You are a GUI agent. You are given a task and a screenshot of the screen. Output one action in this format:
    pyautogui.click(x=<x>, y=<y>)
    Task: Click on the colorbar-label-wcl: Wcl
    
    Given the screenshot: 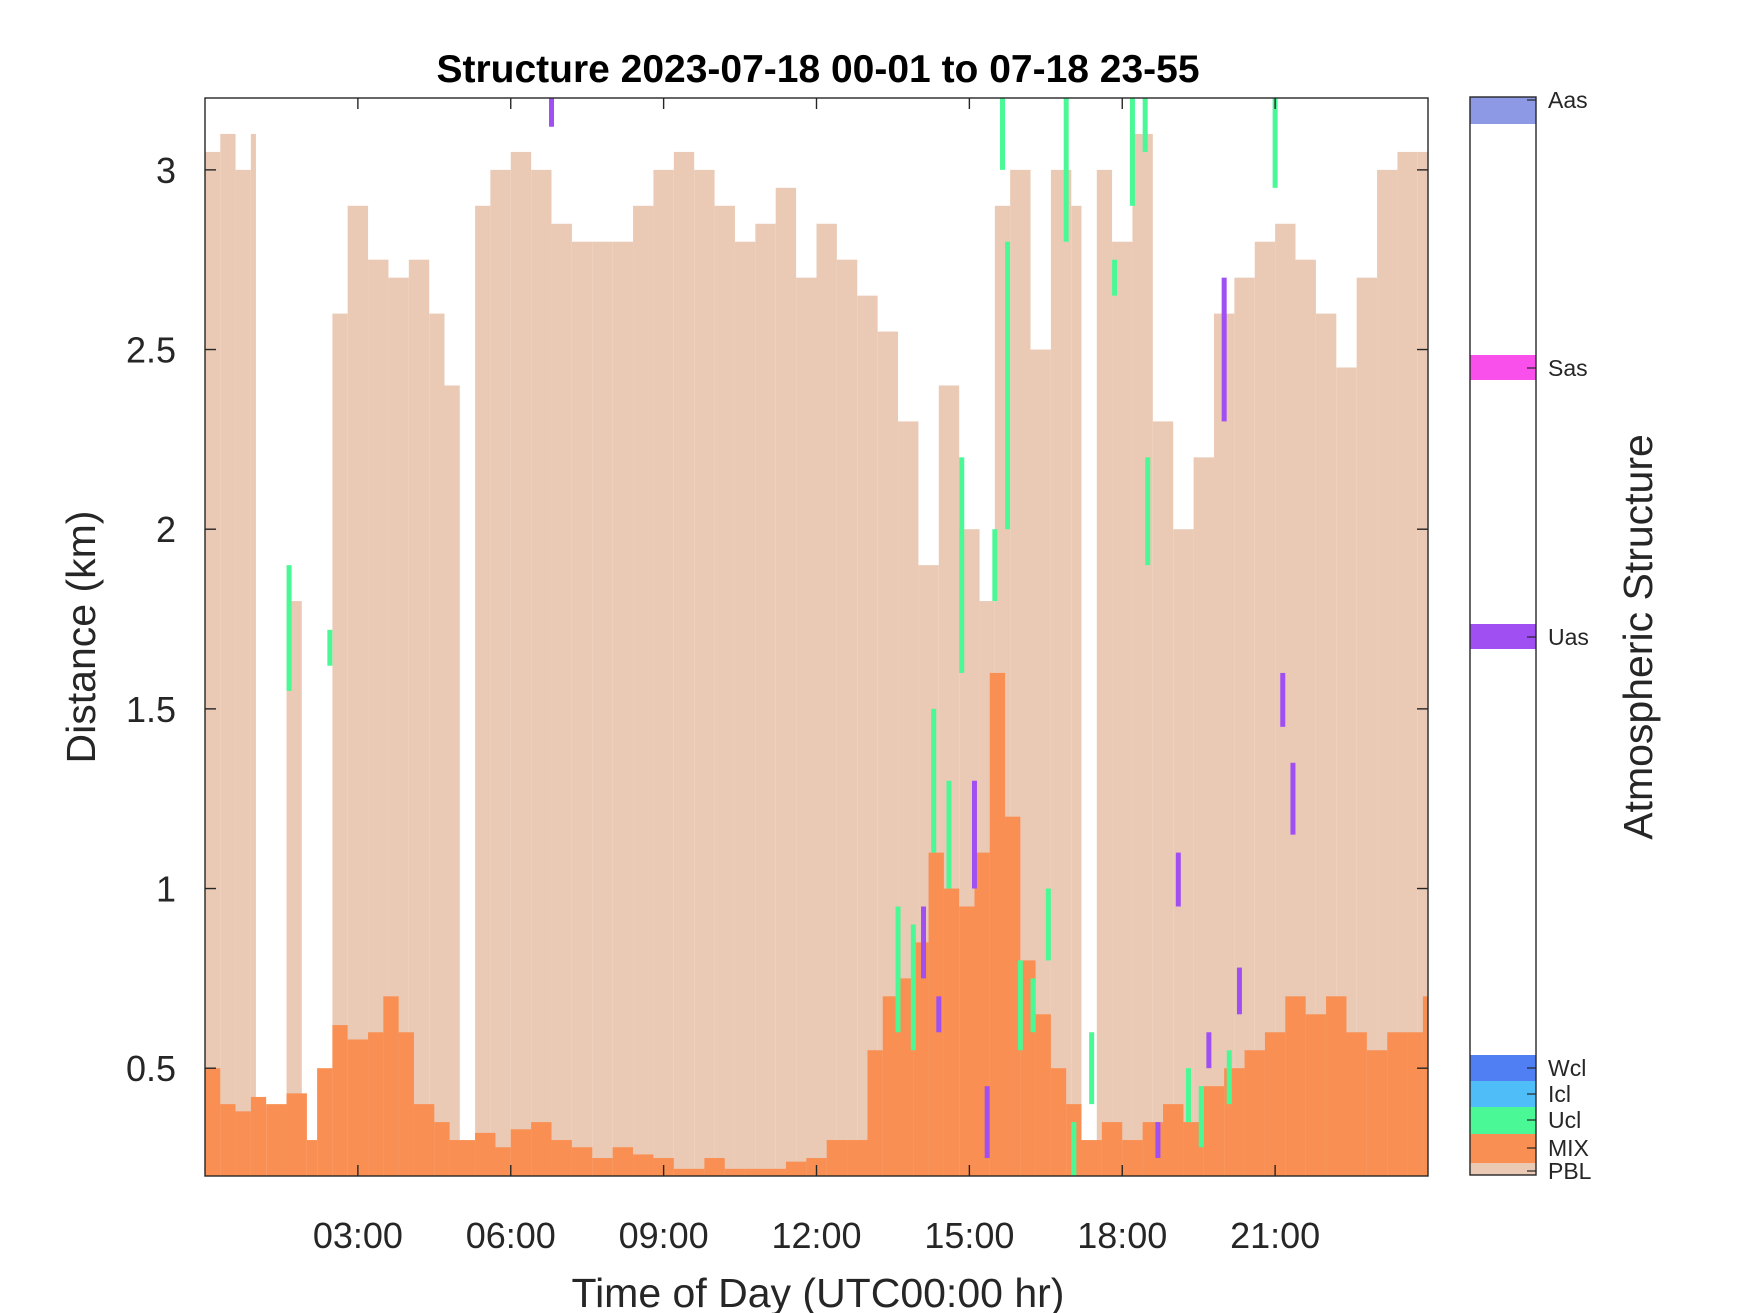 What is the action you would take?
    pyautogui.click(x=1567, y=1068)
    